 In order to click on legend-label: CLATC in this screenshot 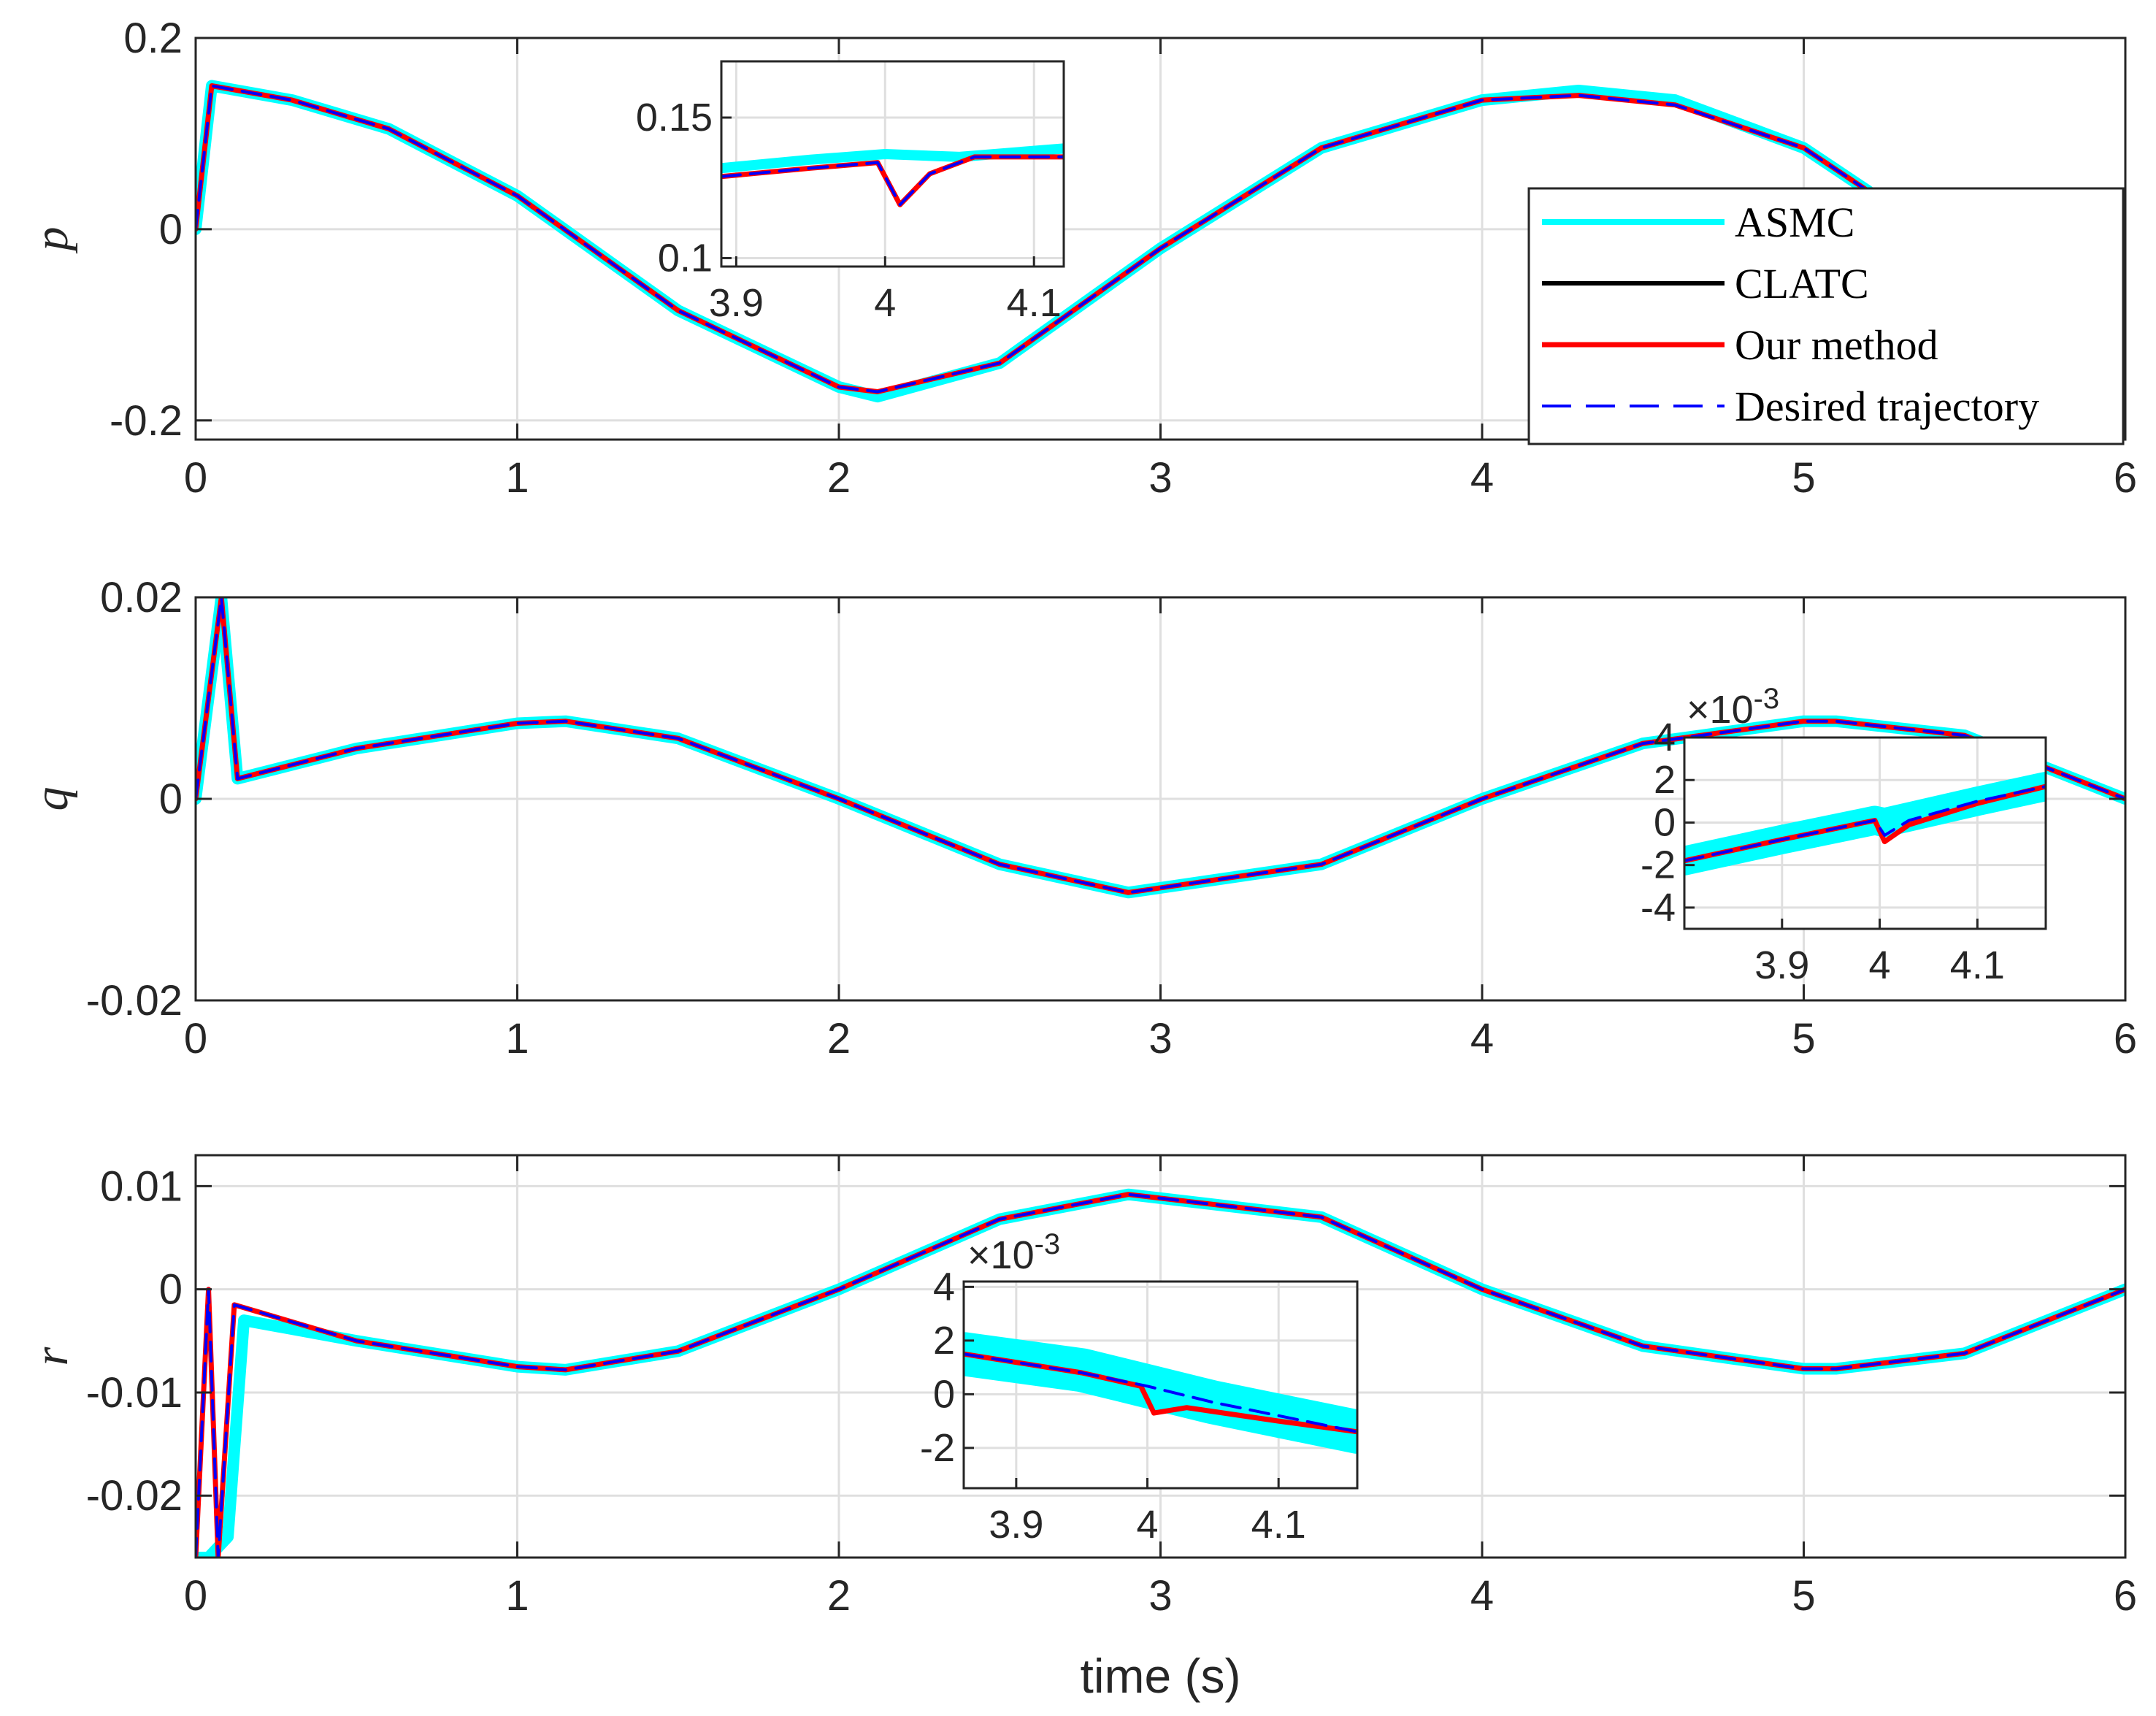, I will do `click(1802, 283)`.